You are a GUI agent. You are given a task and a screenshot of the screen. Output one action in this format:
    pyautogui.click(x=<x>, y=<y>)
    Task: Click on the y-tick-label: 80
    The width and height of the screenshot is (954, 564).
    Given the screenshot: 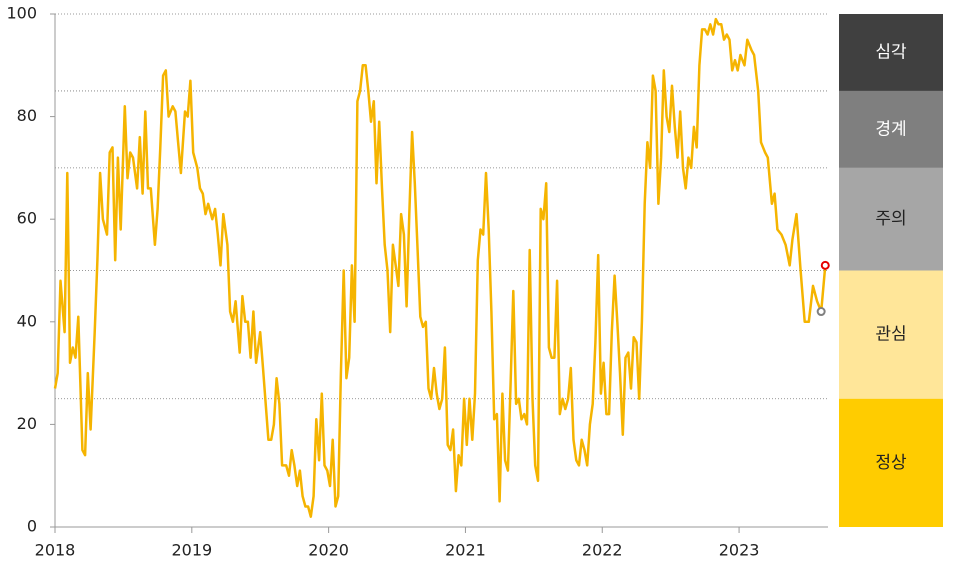 What is the action you would take?
    pyautogui.click(x=27, y=115)
    